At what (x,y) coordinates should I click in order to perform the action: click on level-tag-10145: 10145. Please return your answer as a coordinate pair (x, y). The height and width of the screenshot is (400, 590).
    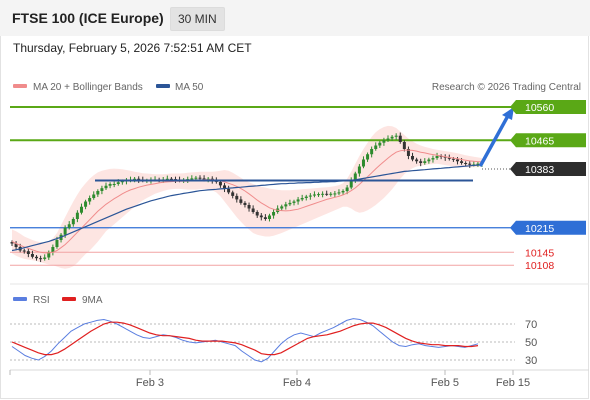
    Looking at the image, I should click on (539, 253).